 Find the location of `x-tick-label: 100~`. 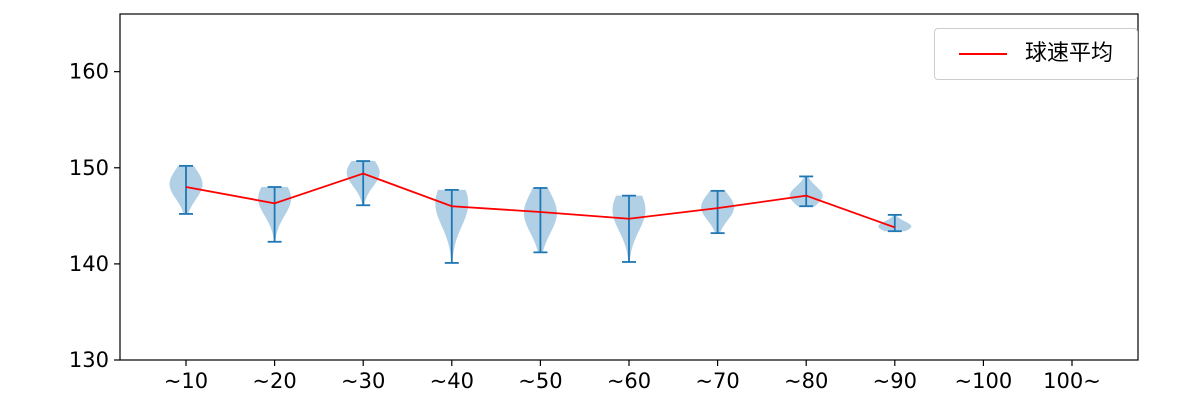

x-tick-label: 100~ is located at coordinates (1072, 381).